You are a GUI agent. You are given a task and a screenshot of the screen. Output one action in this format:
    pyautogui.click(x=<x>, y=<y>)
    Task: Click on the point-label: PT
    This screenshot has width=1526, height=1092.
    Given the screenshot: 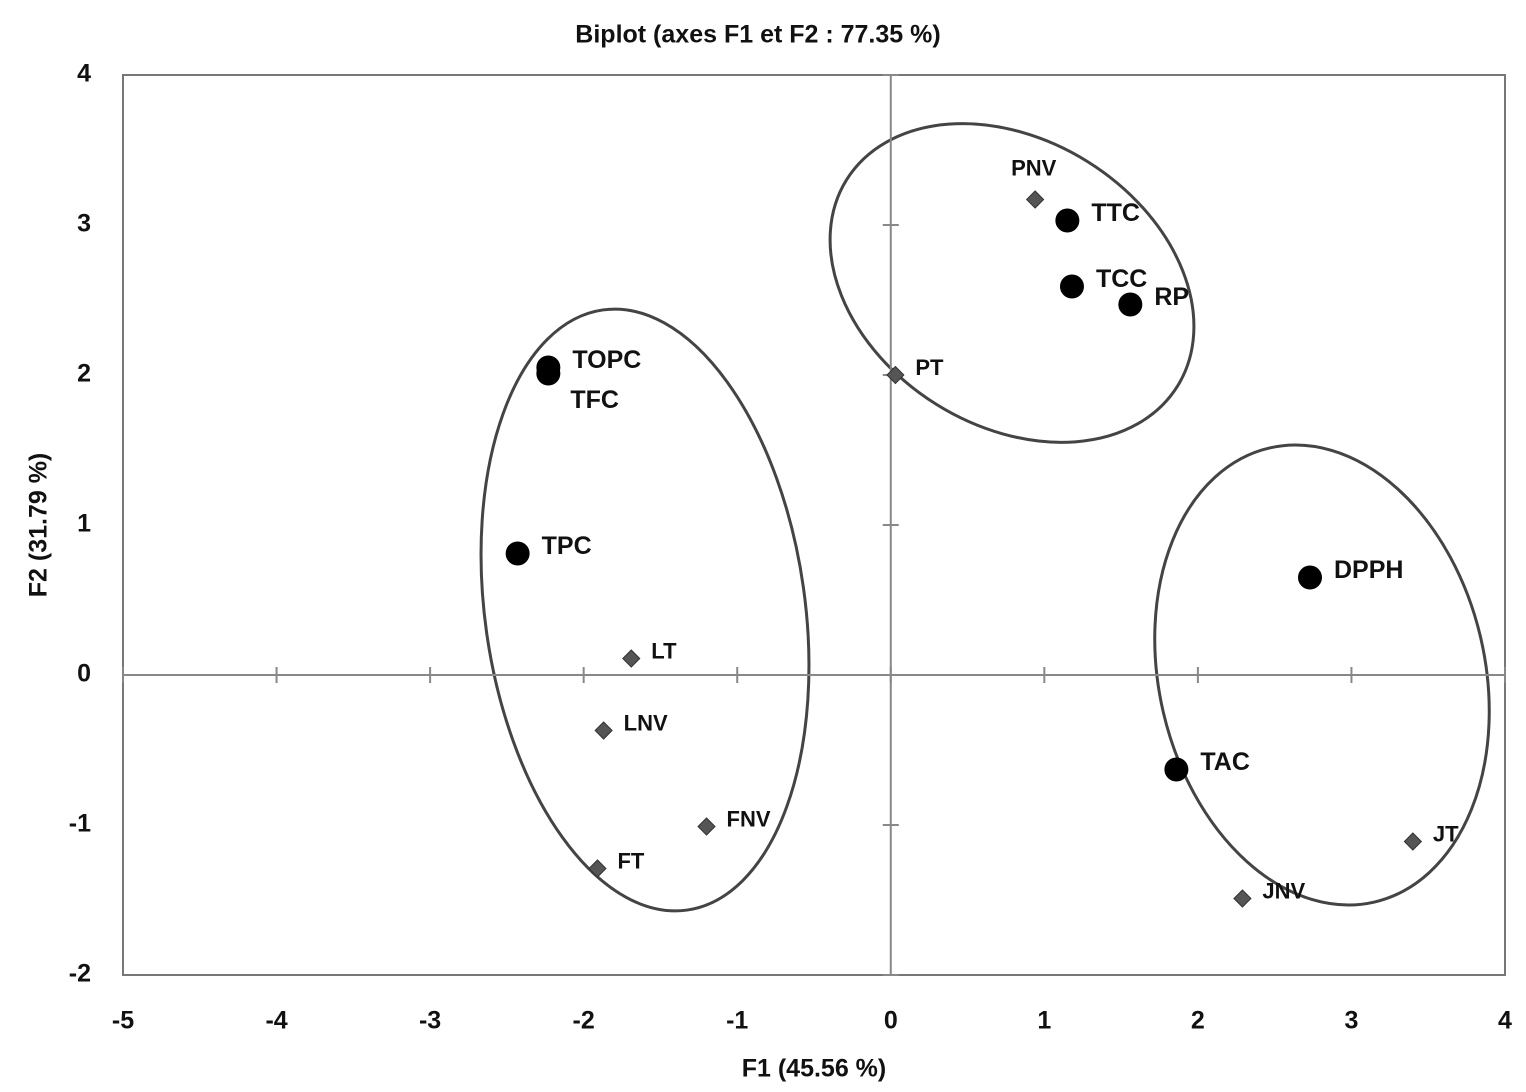 What is the action you would take?
    pyautogui.click(x=929, y=367)
    